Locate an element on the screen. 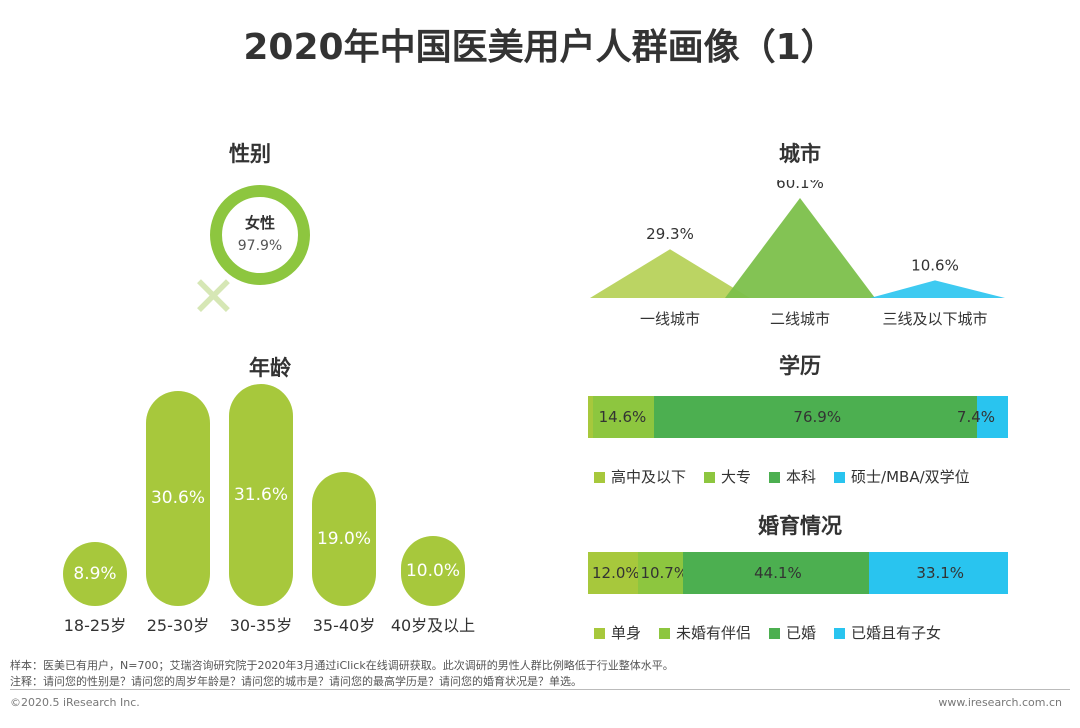 Image resolution: width=1080 pixels, height=728 pixels. age-category-label: 40岁及以上 is located at coordinates (433, 625).